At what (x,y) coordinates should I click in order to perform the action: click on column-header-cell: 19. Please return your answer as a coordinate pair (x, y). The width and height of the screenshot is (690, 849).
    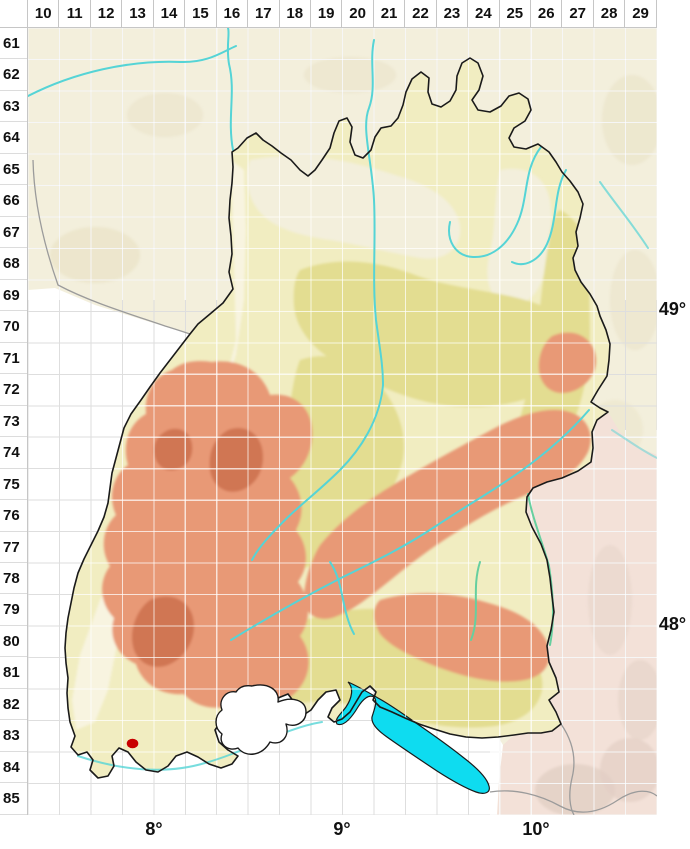
    Looking at the image, I should click on (327, 13).